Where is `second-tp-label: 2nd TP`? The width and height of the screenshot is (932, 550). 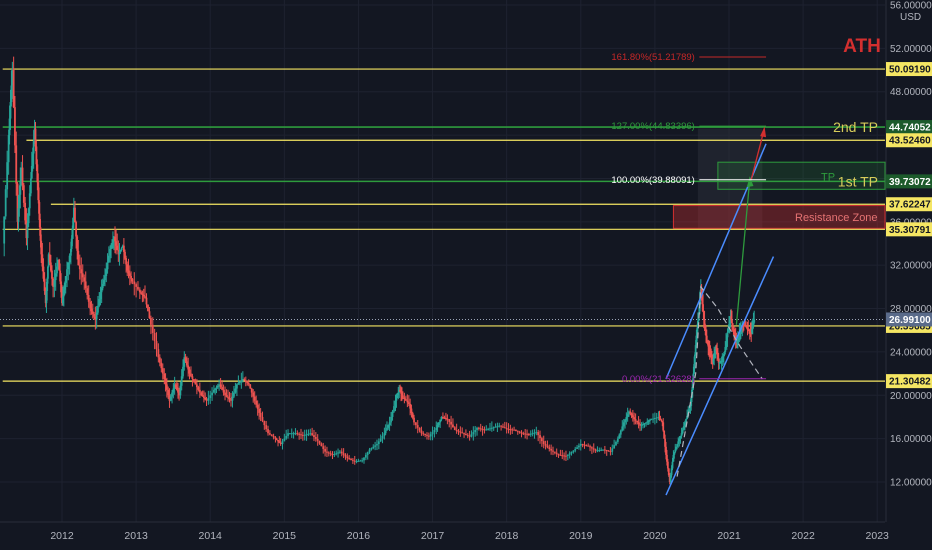 second-tp-label: 2nd TP is located at coordinates (855, 127).